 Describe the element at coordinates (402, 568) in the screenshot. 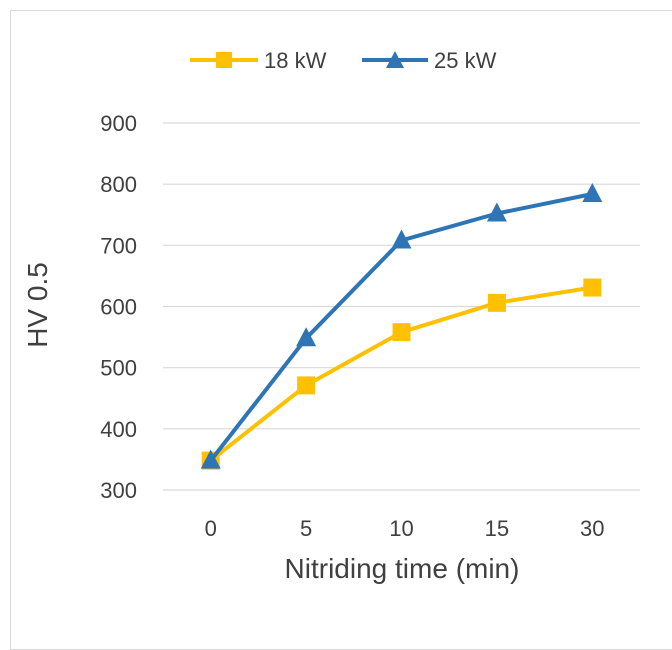

I see `x-axis-title: Nitriding time (min)` at that location.